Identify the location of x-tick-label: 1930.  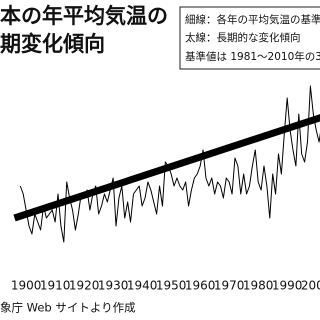
(113, 286).